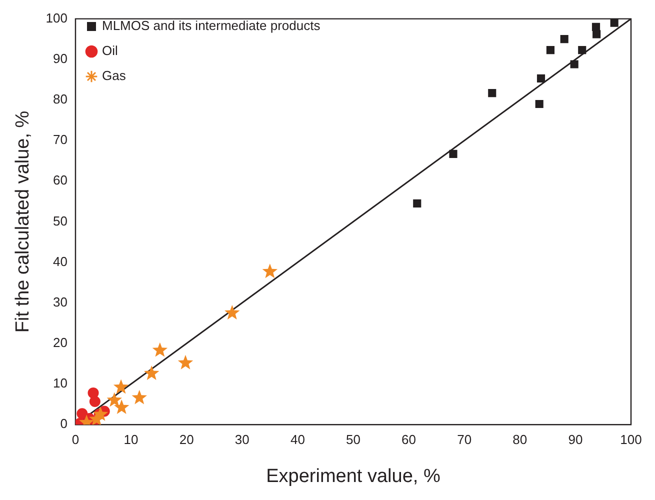 The image size is (655, 500). Describe the element at coordinates (64, 424) in the screenshot. I see `y-tick-label: 0` at that location.